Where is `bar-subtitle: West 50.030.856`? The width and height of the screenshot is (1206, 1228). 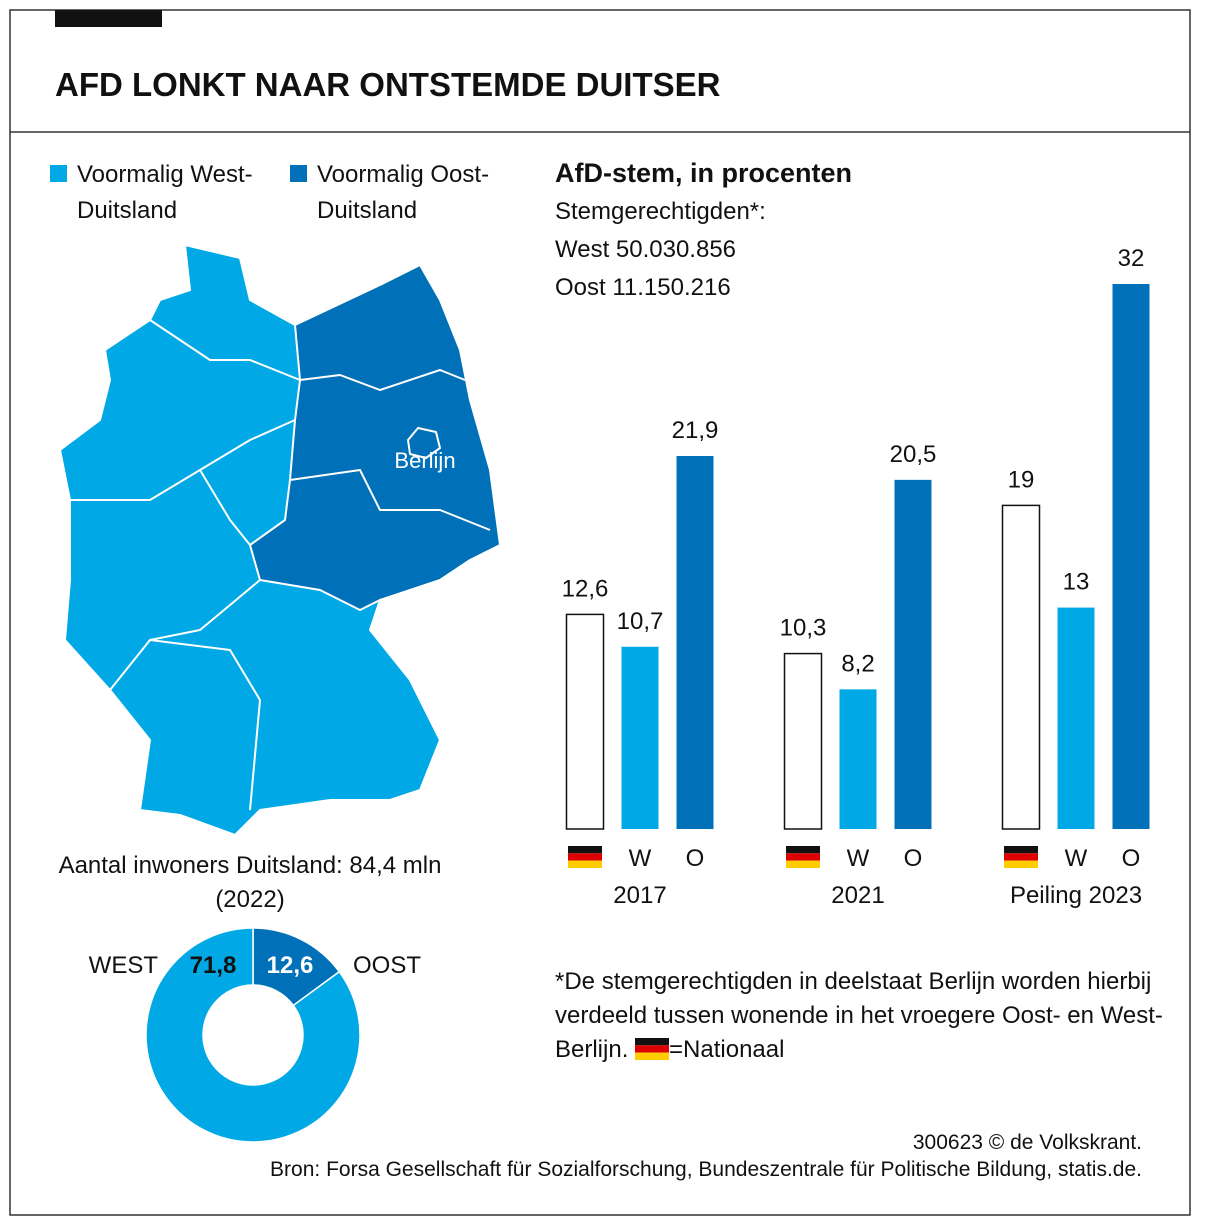
bar-subtitle: West 50.030.856 is located at coordinates (646, 249).